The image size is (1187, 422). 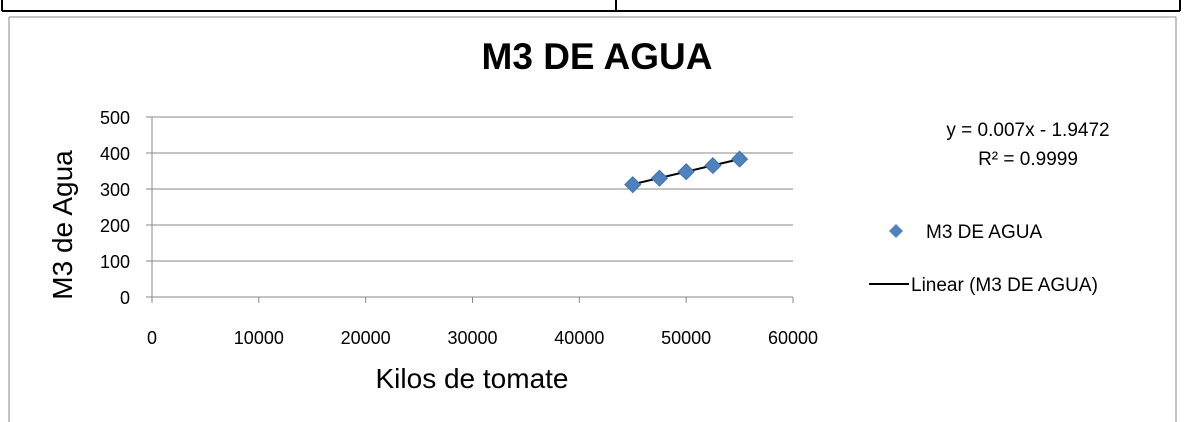 What do you see at coordinates (1027, 130) in the screenshot?
I see `equation-label: y = 0.007x - 1.9472` at bounding box center [1027, 130].